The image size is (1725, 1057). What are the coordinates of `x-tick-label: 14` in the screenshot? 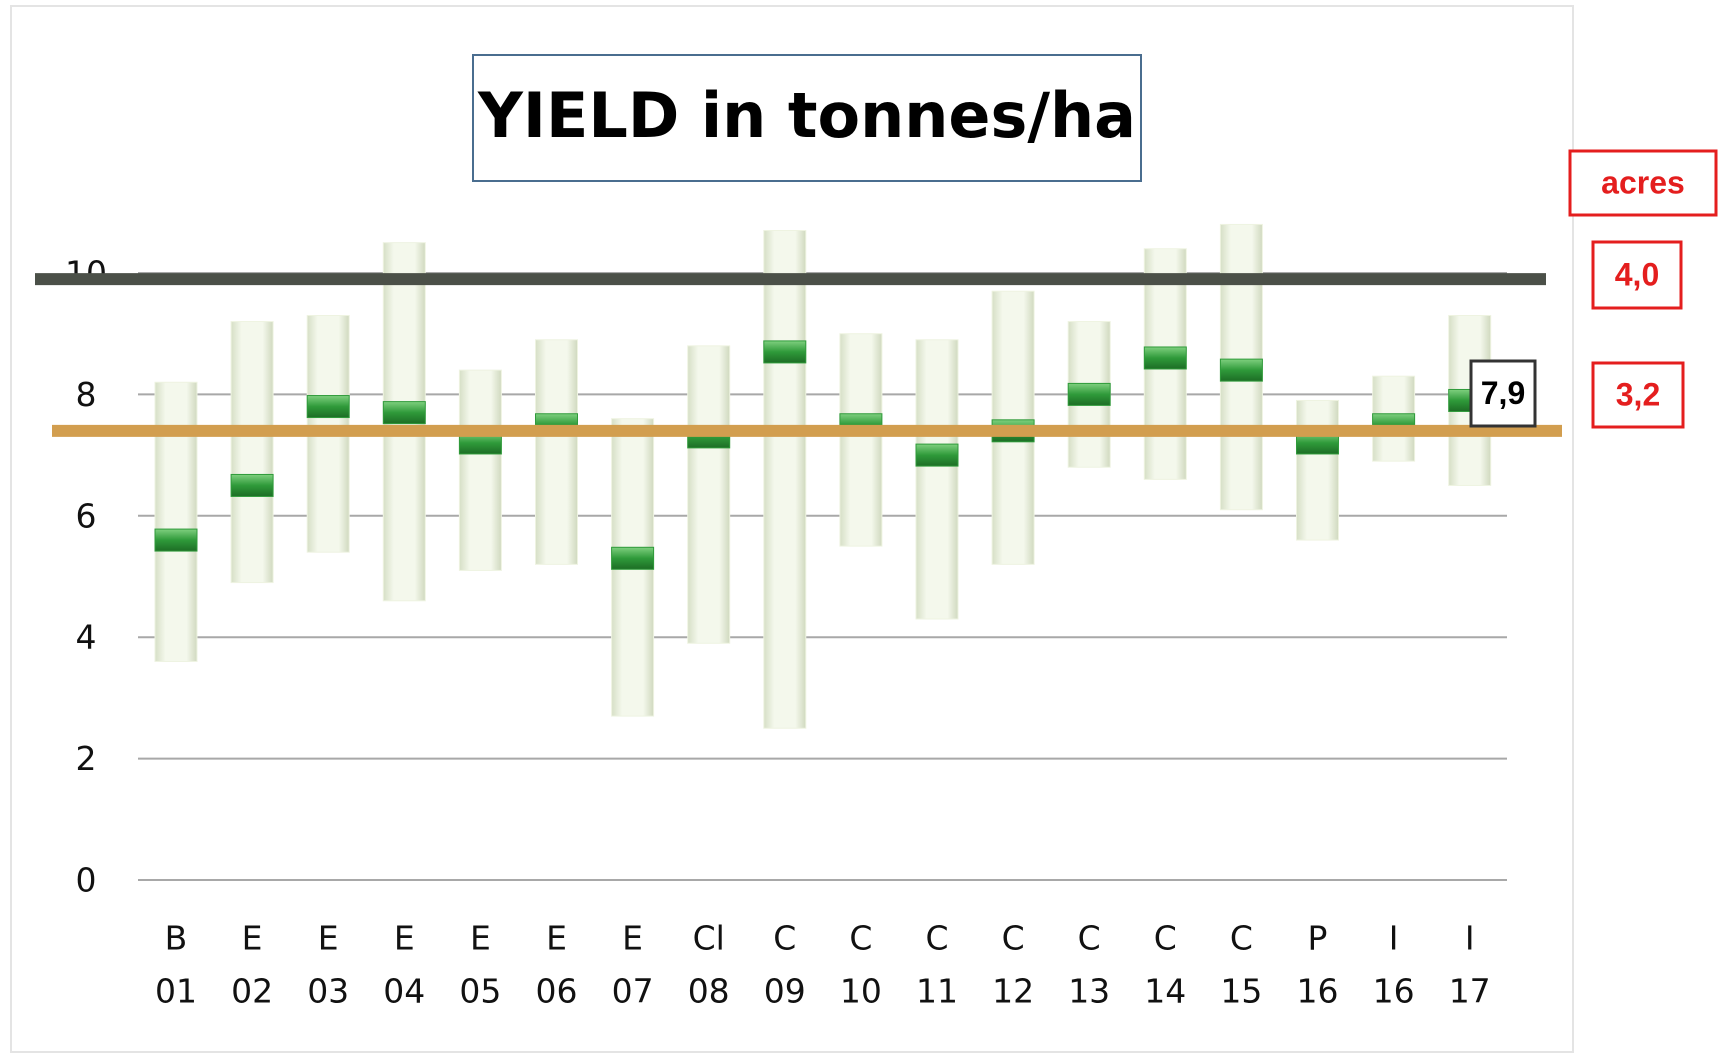 It's located at (1165, 991).